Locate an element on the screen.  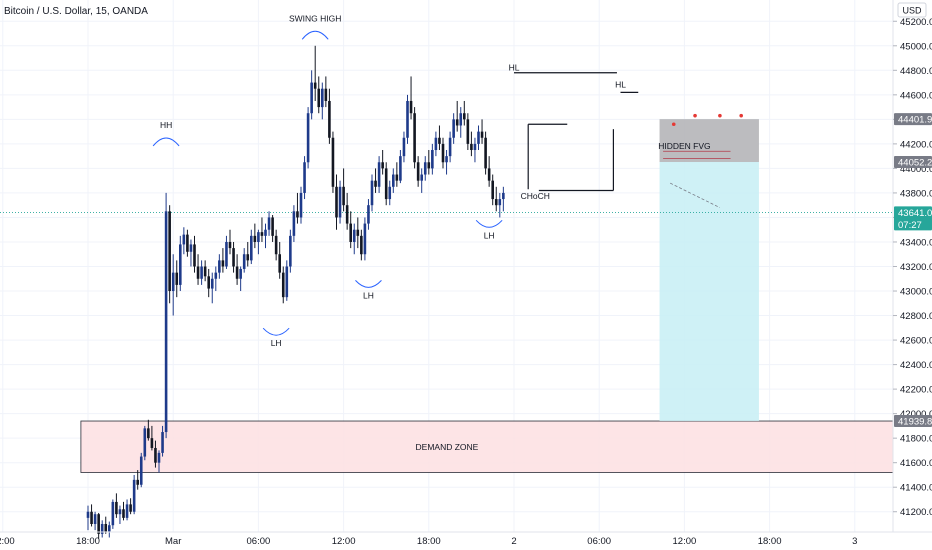
price-tag-label: 41939.8 is located at coordinates (915, 422).